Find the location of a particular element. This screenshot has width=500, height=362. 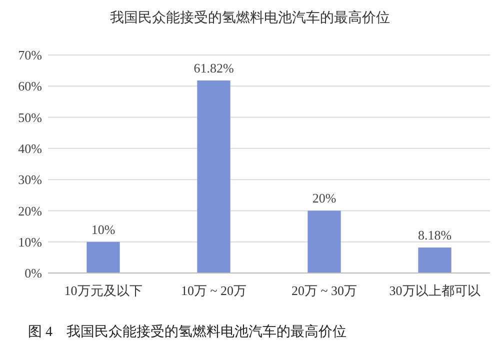

y-tick-label: 70% is located at coordinates (30, 55).